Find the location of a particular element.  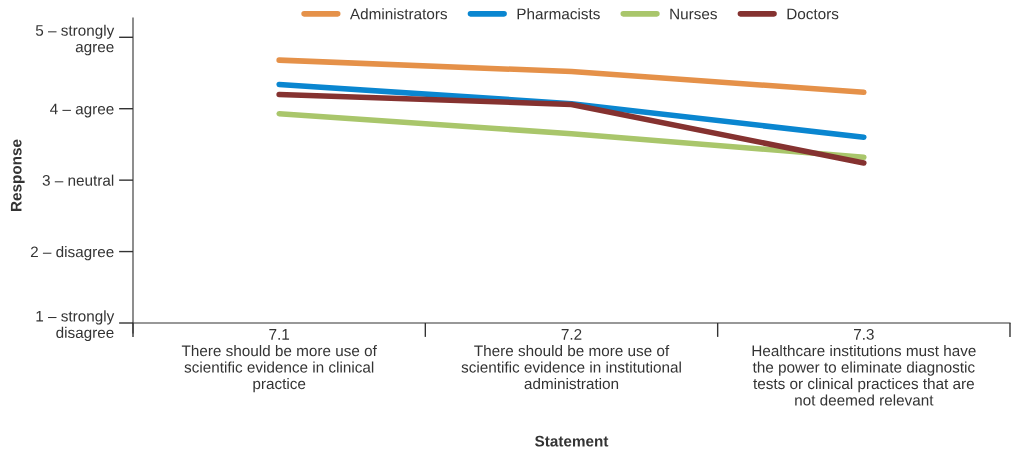

x-axis-title: Statement is located at coordinates (572, 441).